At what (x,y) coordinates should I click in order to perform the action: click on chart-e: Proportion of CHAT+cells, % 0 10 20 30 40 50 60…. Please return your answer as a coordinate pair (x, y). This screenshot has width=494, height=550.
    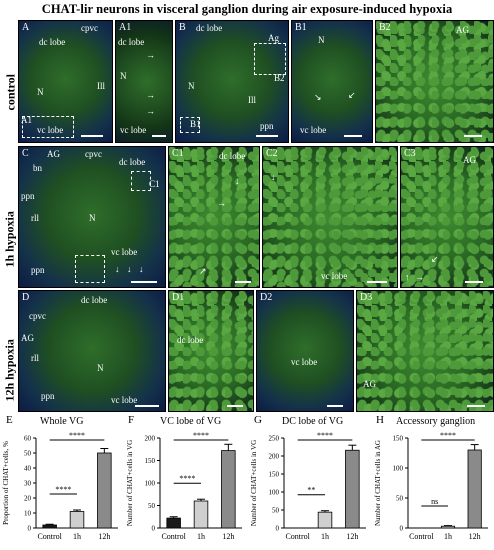
    Looking at the image, I should click on (60, 486).